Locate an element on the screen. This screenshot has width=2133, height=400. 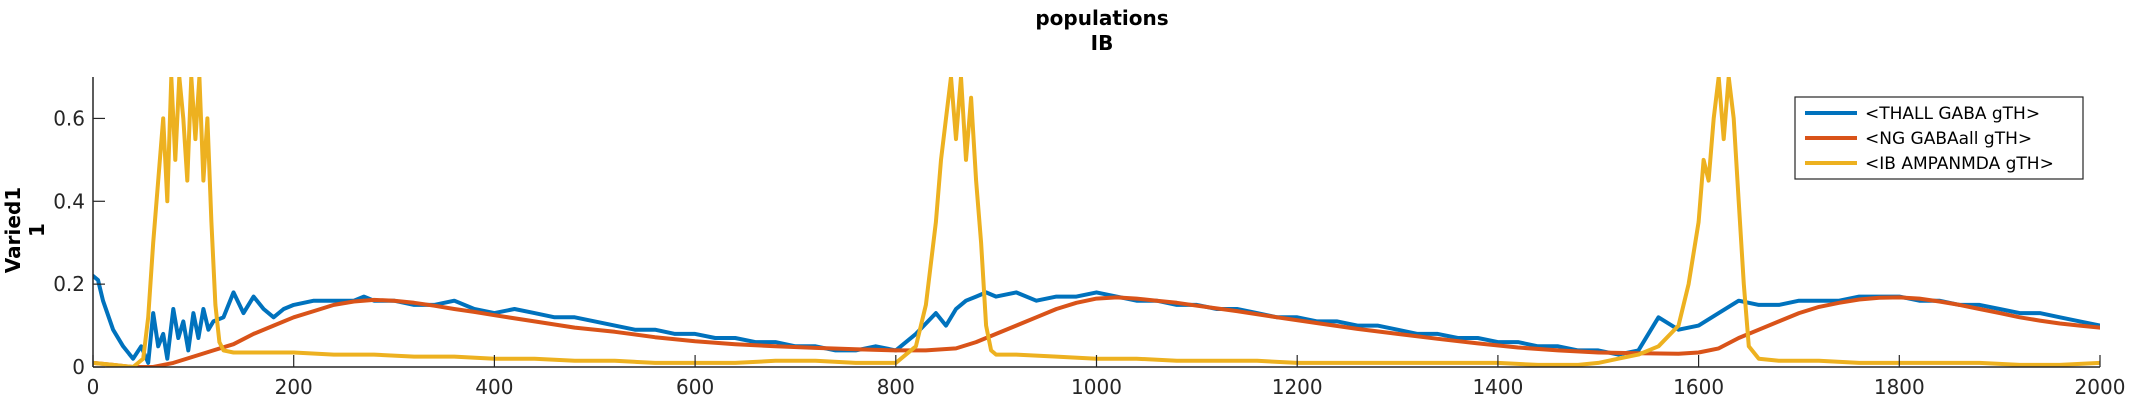
y-axis-label-line1: Varied1 is located at coordinates (13, 230).